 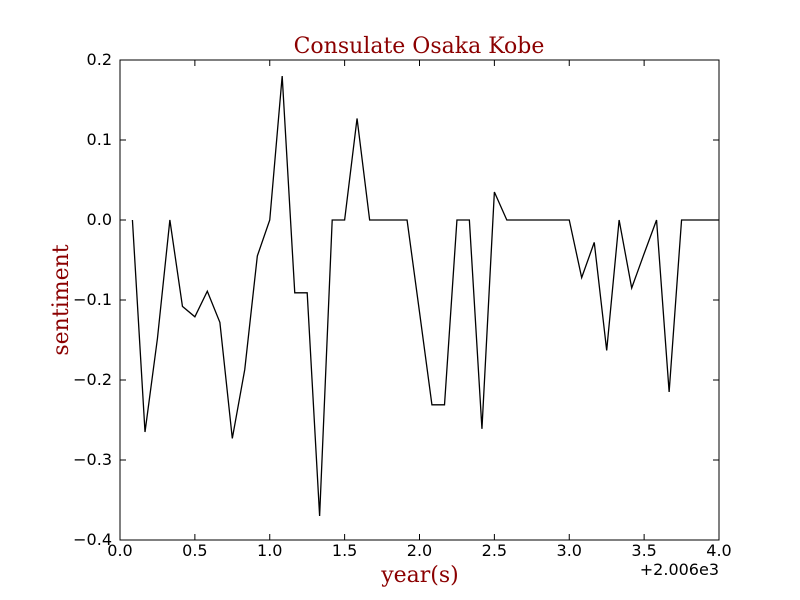 I want to click on x-tick-label: 3.0, so click(x=569, y=550).